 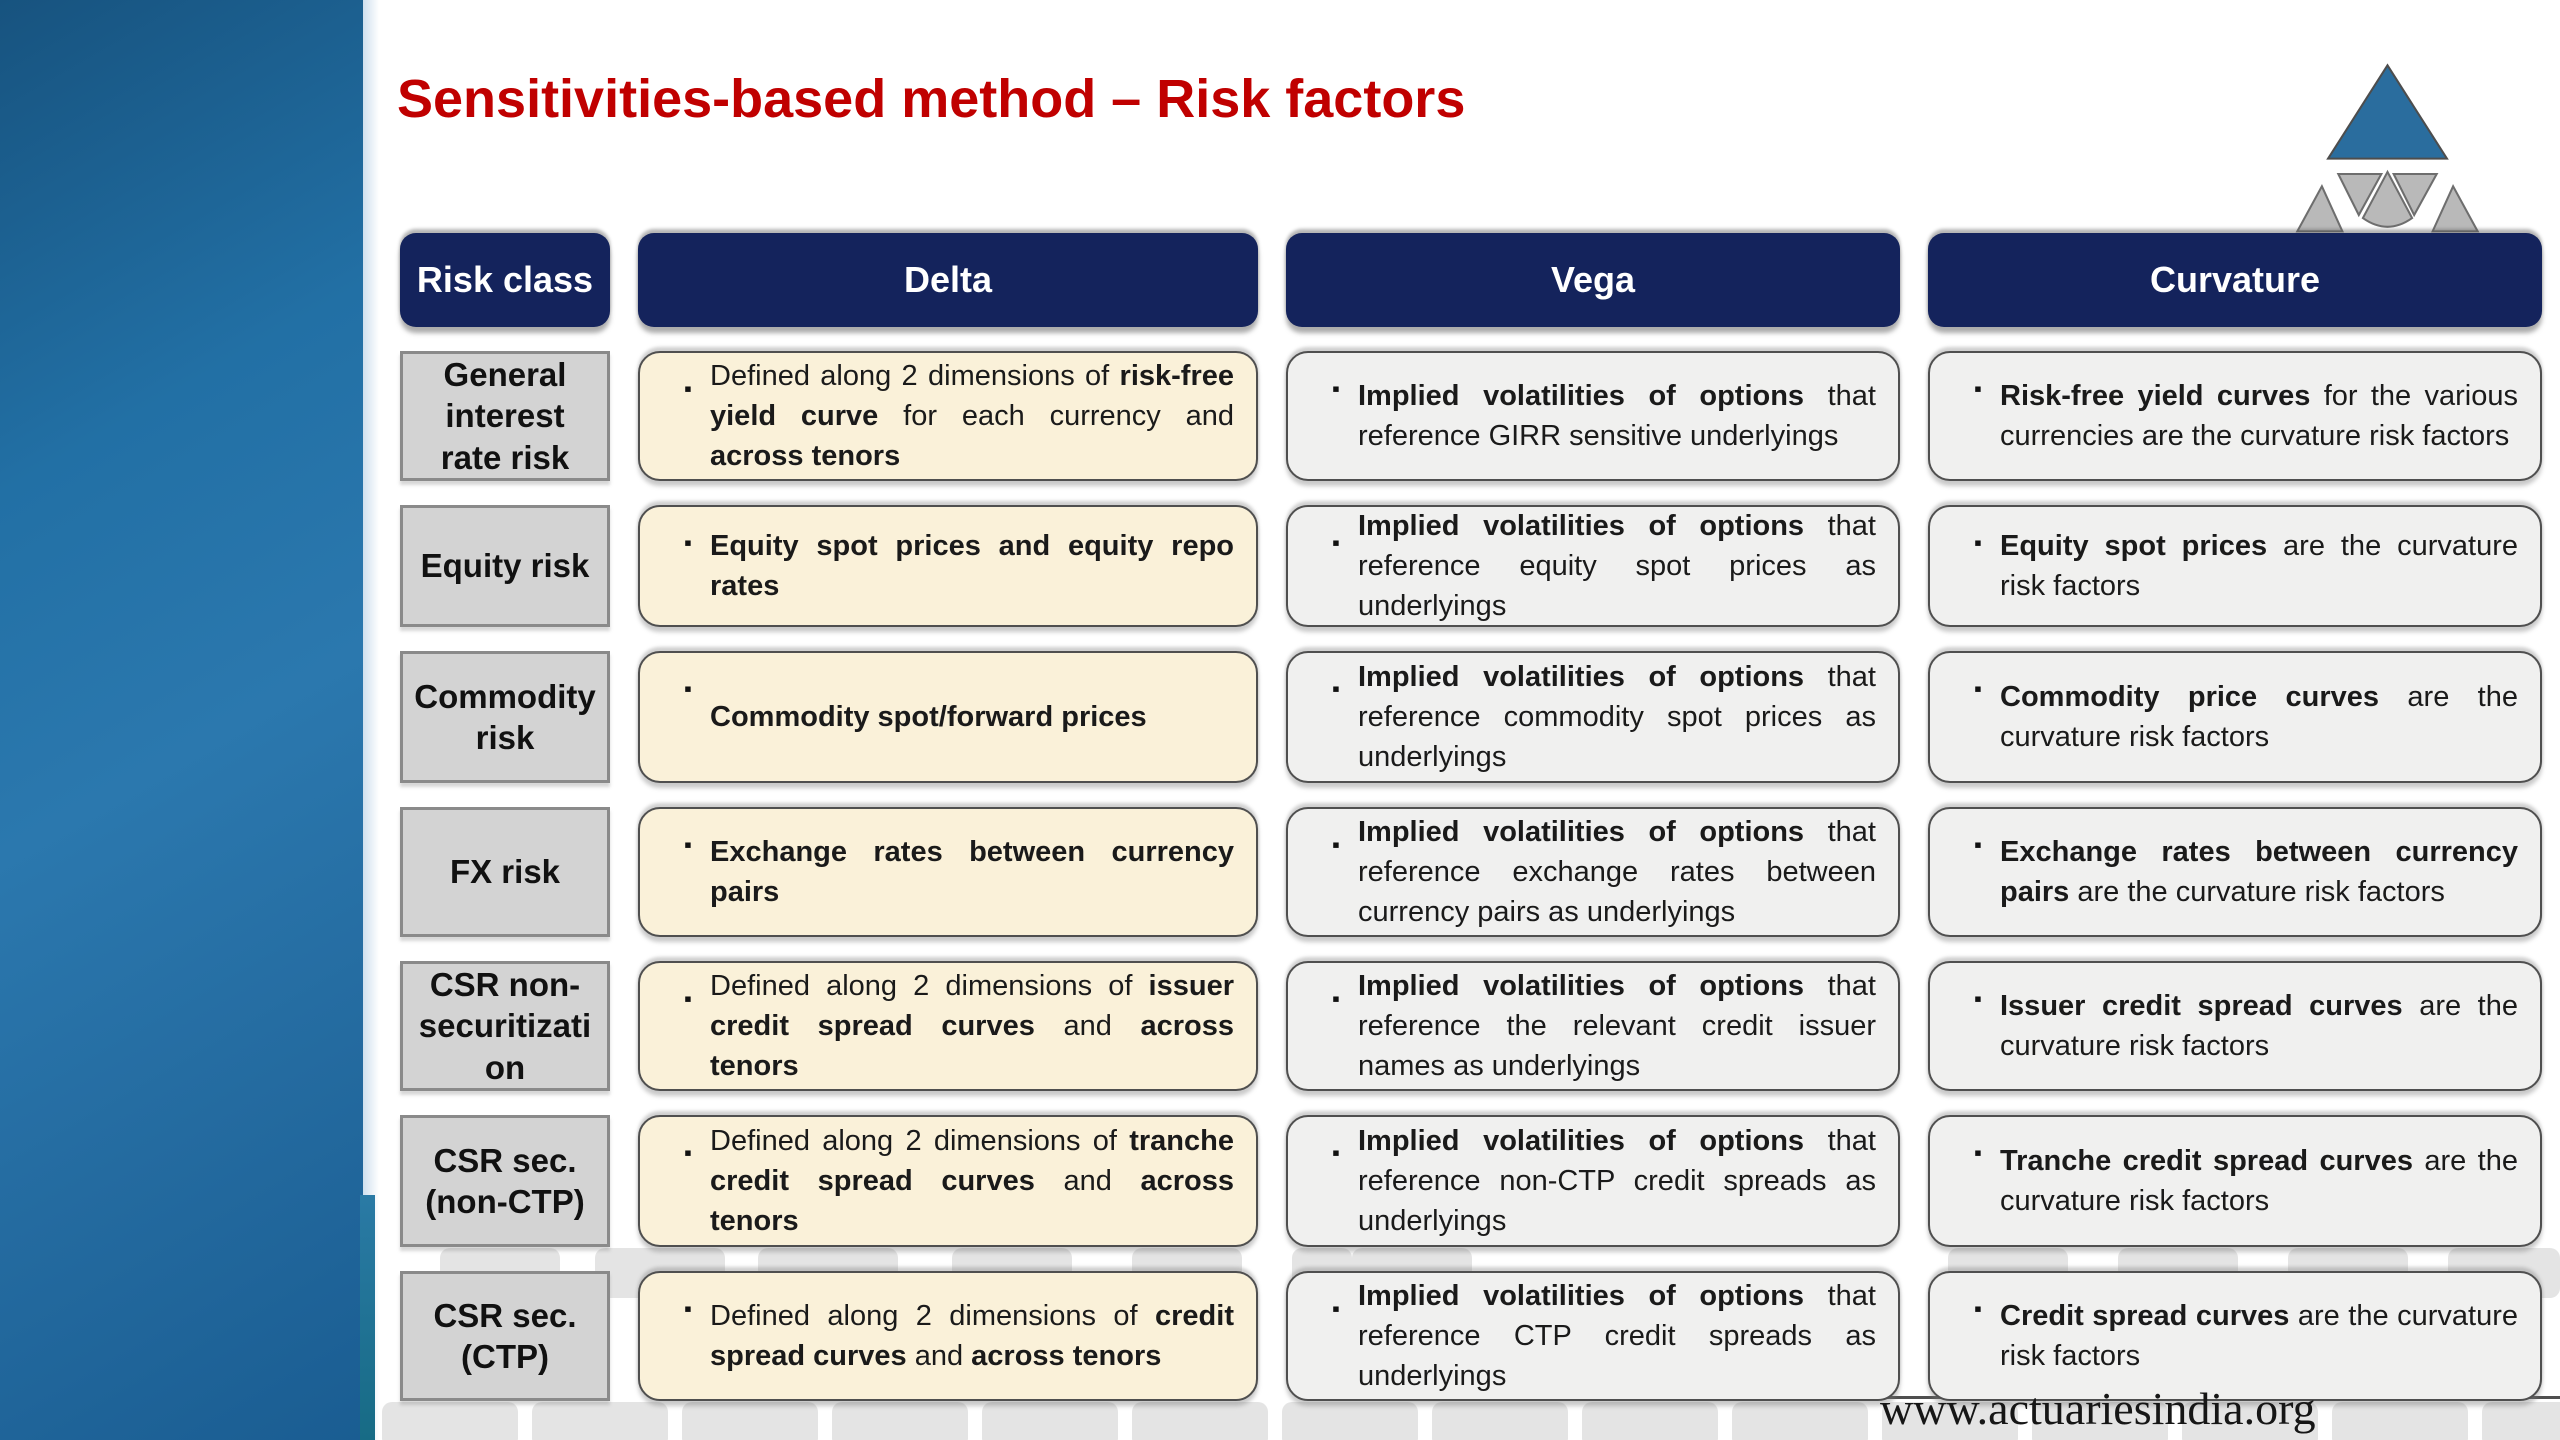 What do you see at coordinates (928, 716) in the screenshot?
I see `delta-cell-text: Commodity spot/forward prices` at bounding box center [928, 716].